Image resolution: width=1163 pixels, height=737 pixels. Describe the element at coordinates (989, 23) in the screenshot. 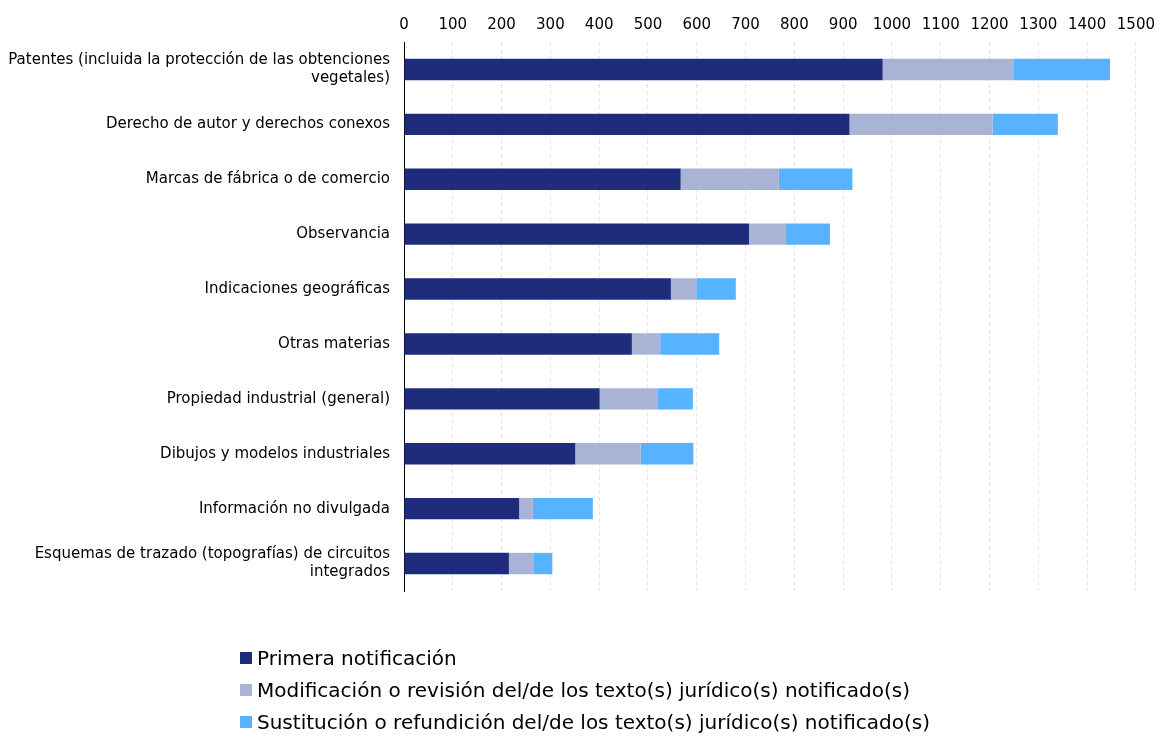

I see `x-tick-label: 1200` at that location.